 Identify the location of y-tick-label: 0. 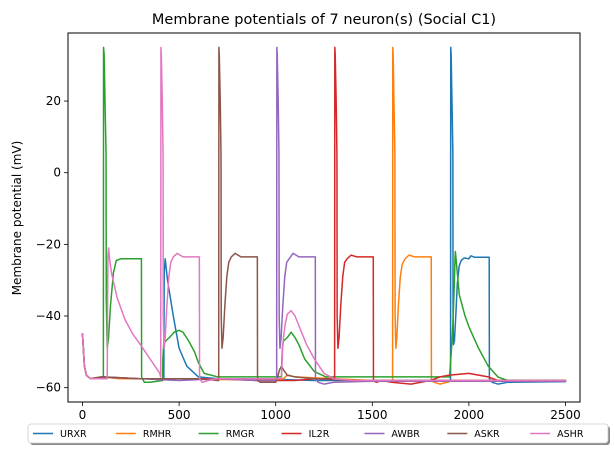
(57, 173).